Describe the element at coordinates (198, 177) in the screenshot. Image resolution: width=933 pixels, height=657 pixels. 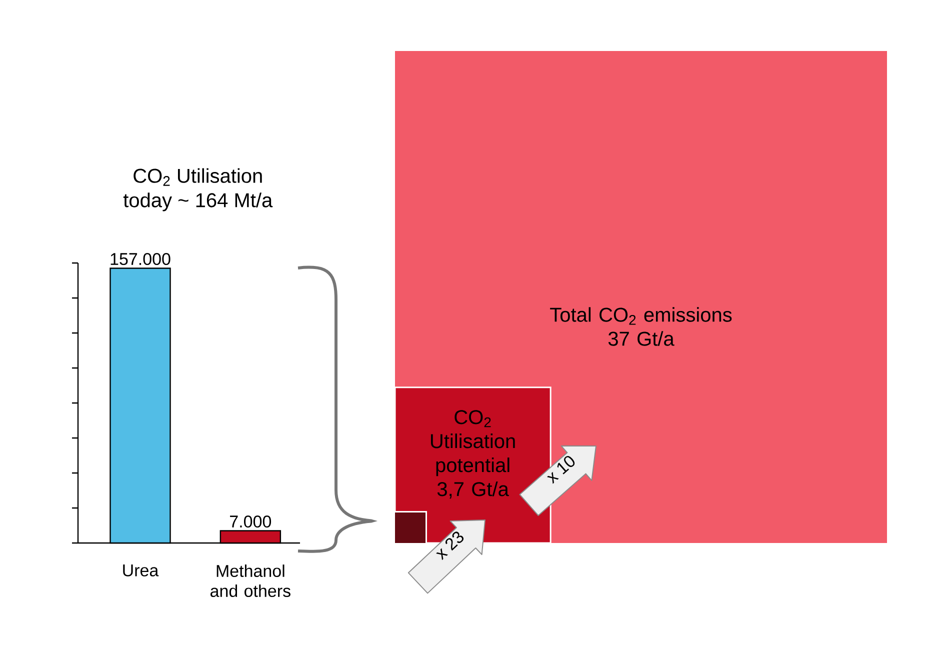
I see `chart-title: CO$_{2}$ Utilisation` at that location.